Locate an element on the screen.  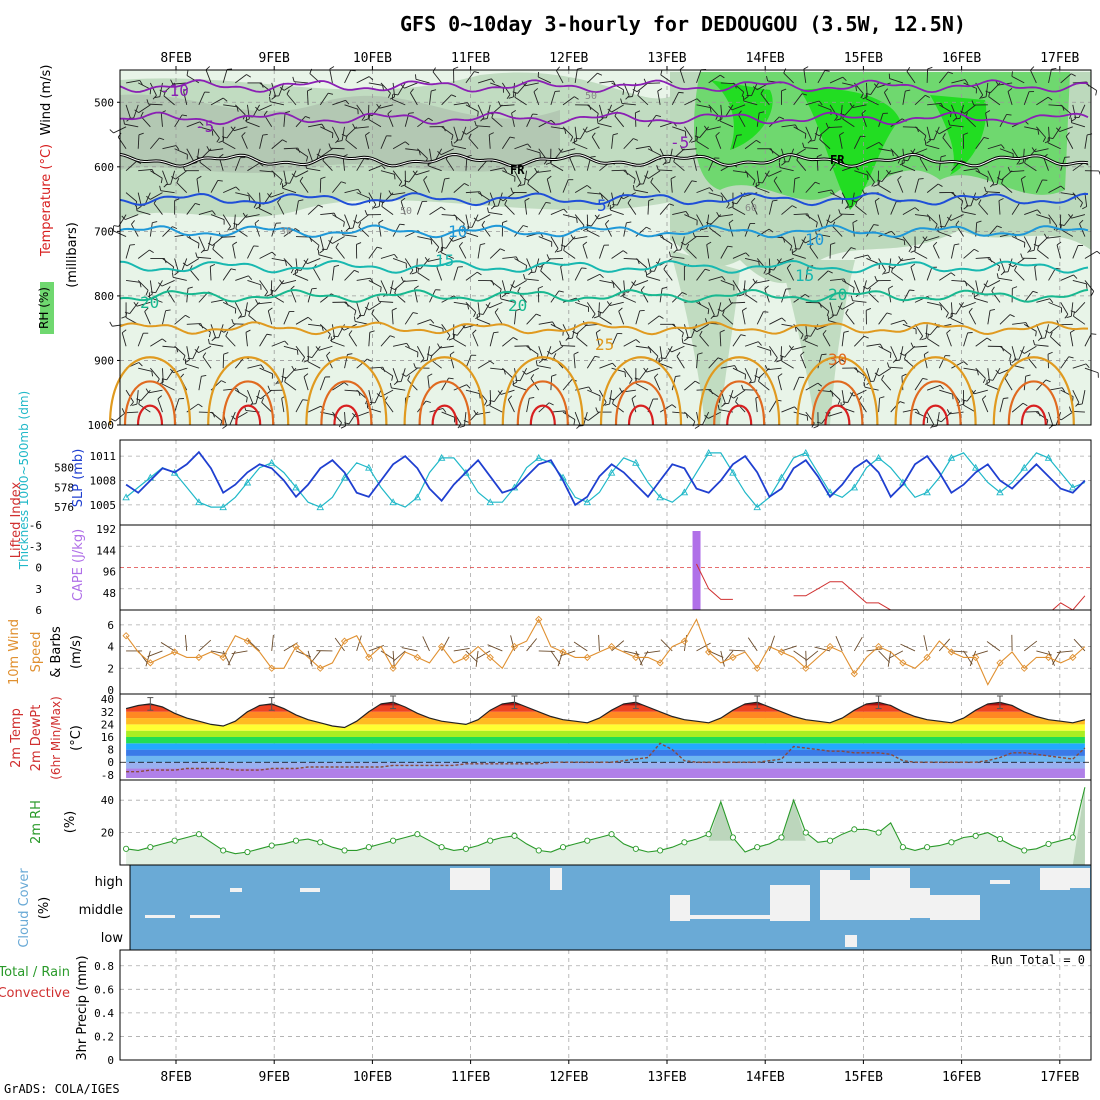
temperature-label: 15 is located at coordinates (444, 260).